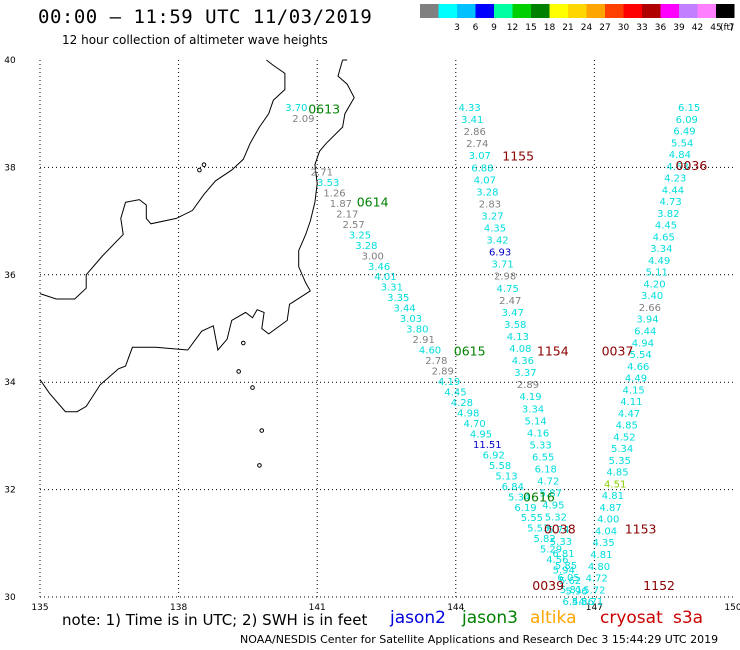  What do you see at coordinates (679, 28) in the screenshot?
I see `colorbar-label: 39` at bounding box center [679, 28].